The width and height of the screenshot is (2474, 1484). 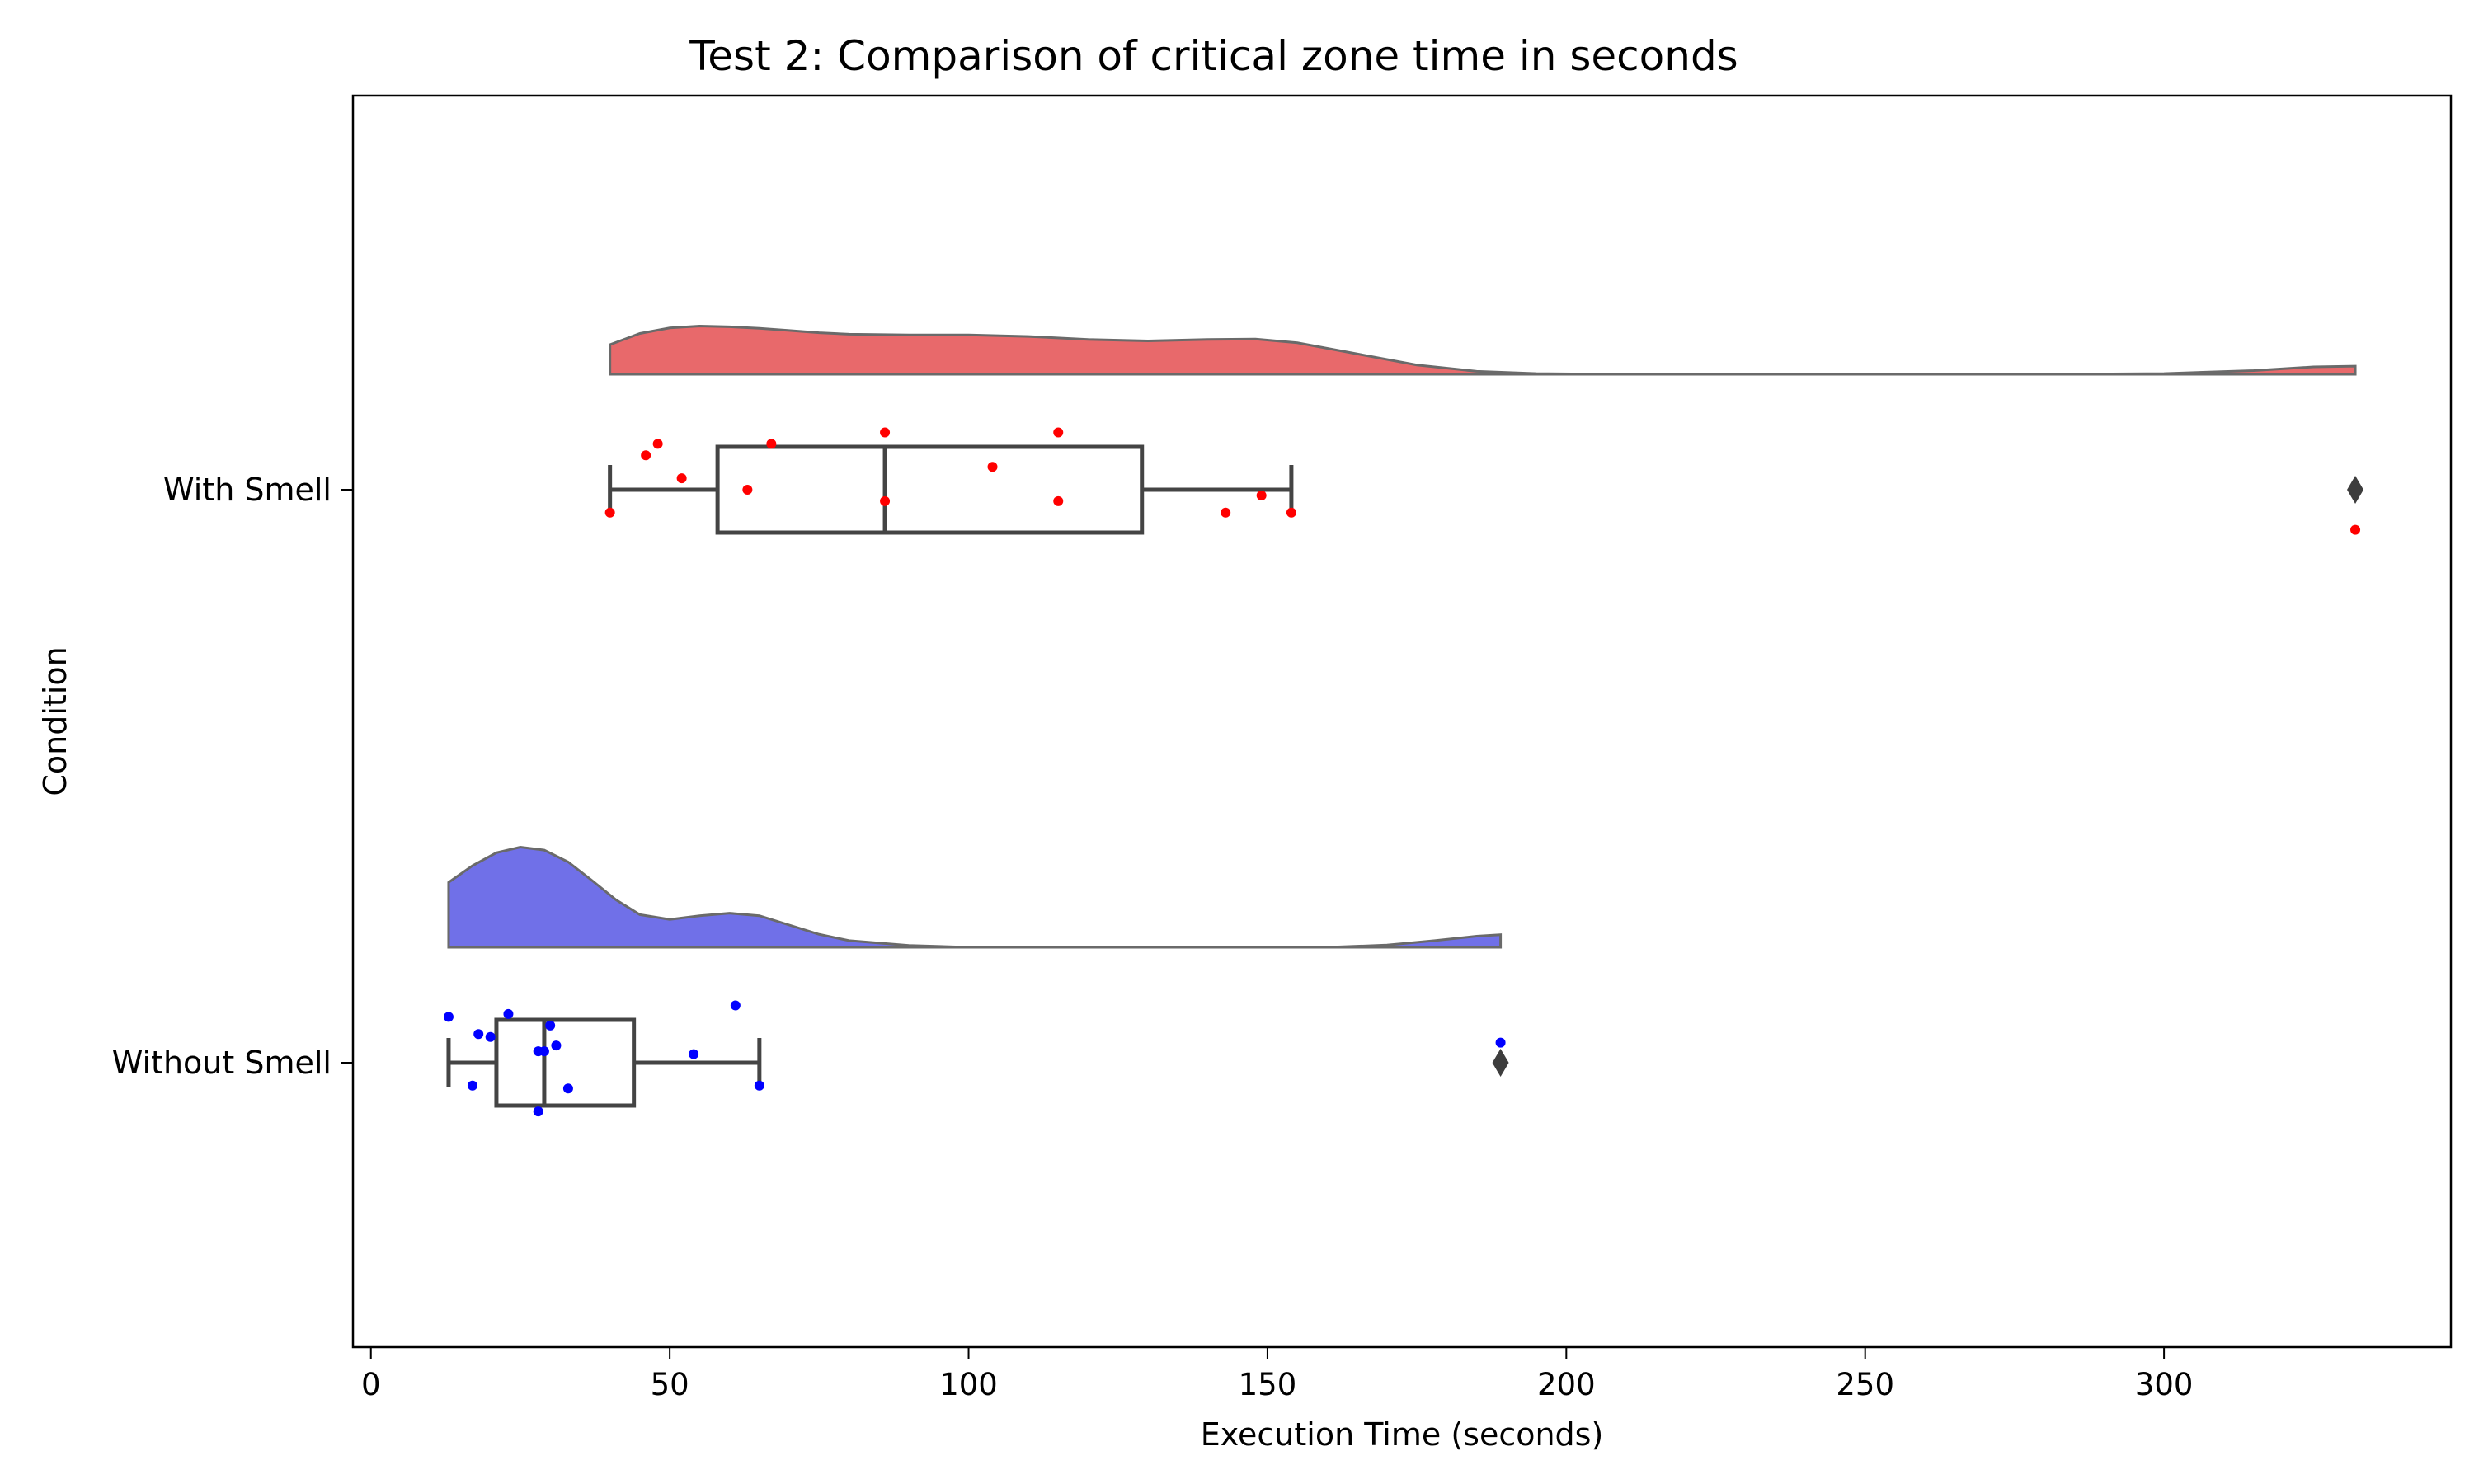 What do you see at coordinates (1268, 1384) in the screenshot?
I see `x-tick-label: 150` at bounding box center [1268, 1384].